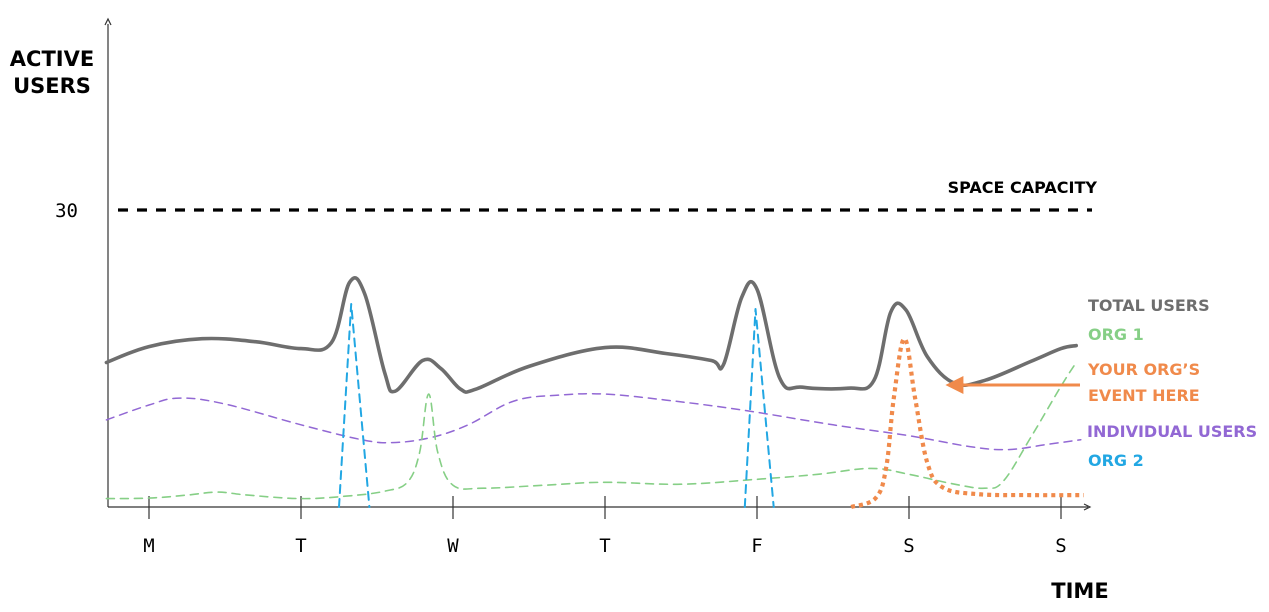  What do you see at coordinates (1144, 395) in the screenshot?
I see `annotation-line-2: EVENT HERE` at bounding box center [1144, 395].